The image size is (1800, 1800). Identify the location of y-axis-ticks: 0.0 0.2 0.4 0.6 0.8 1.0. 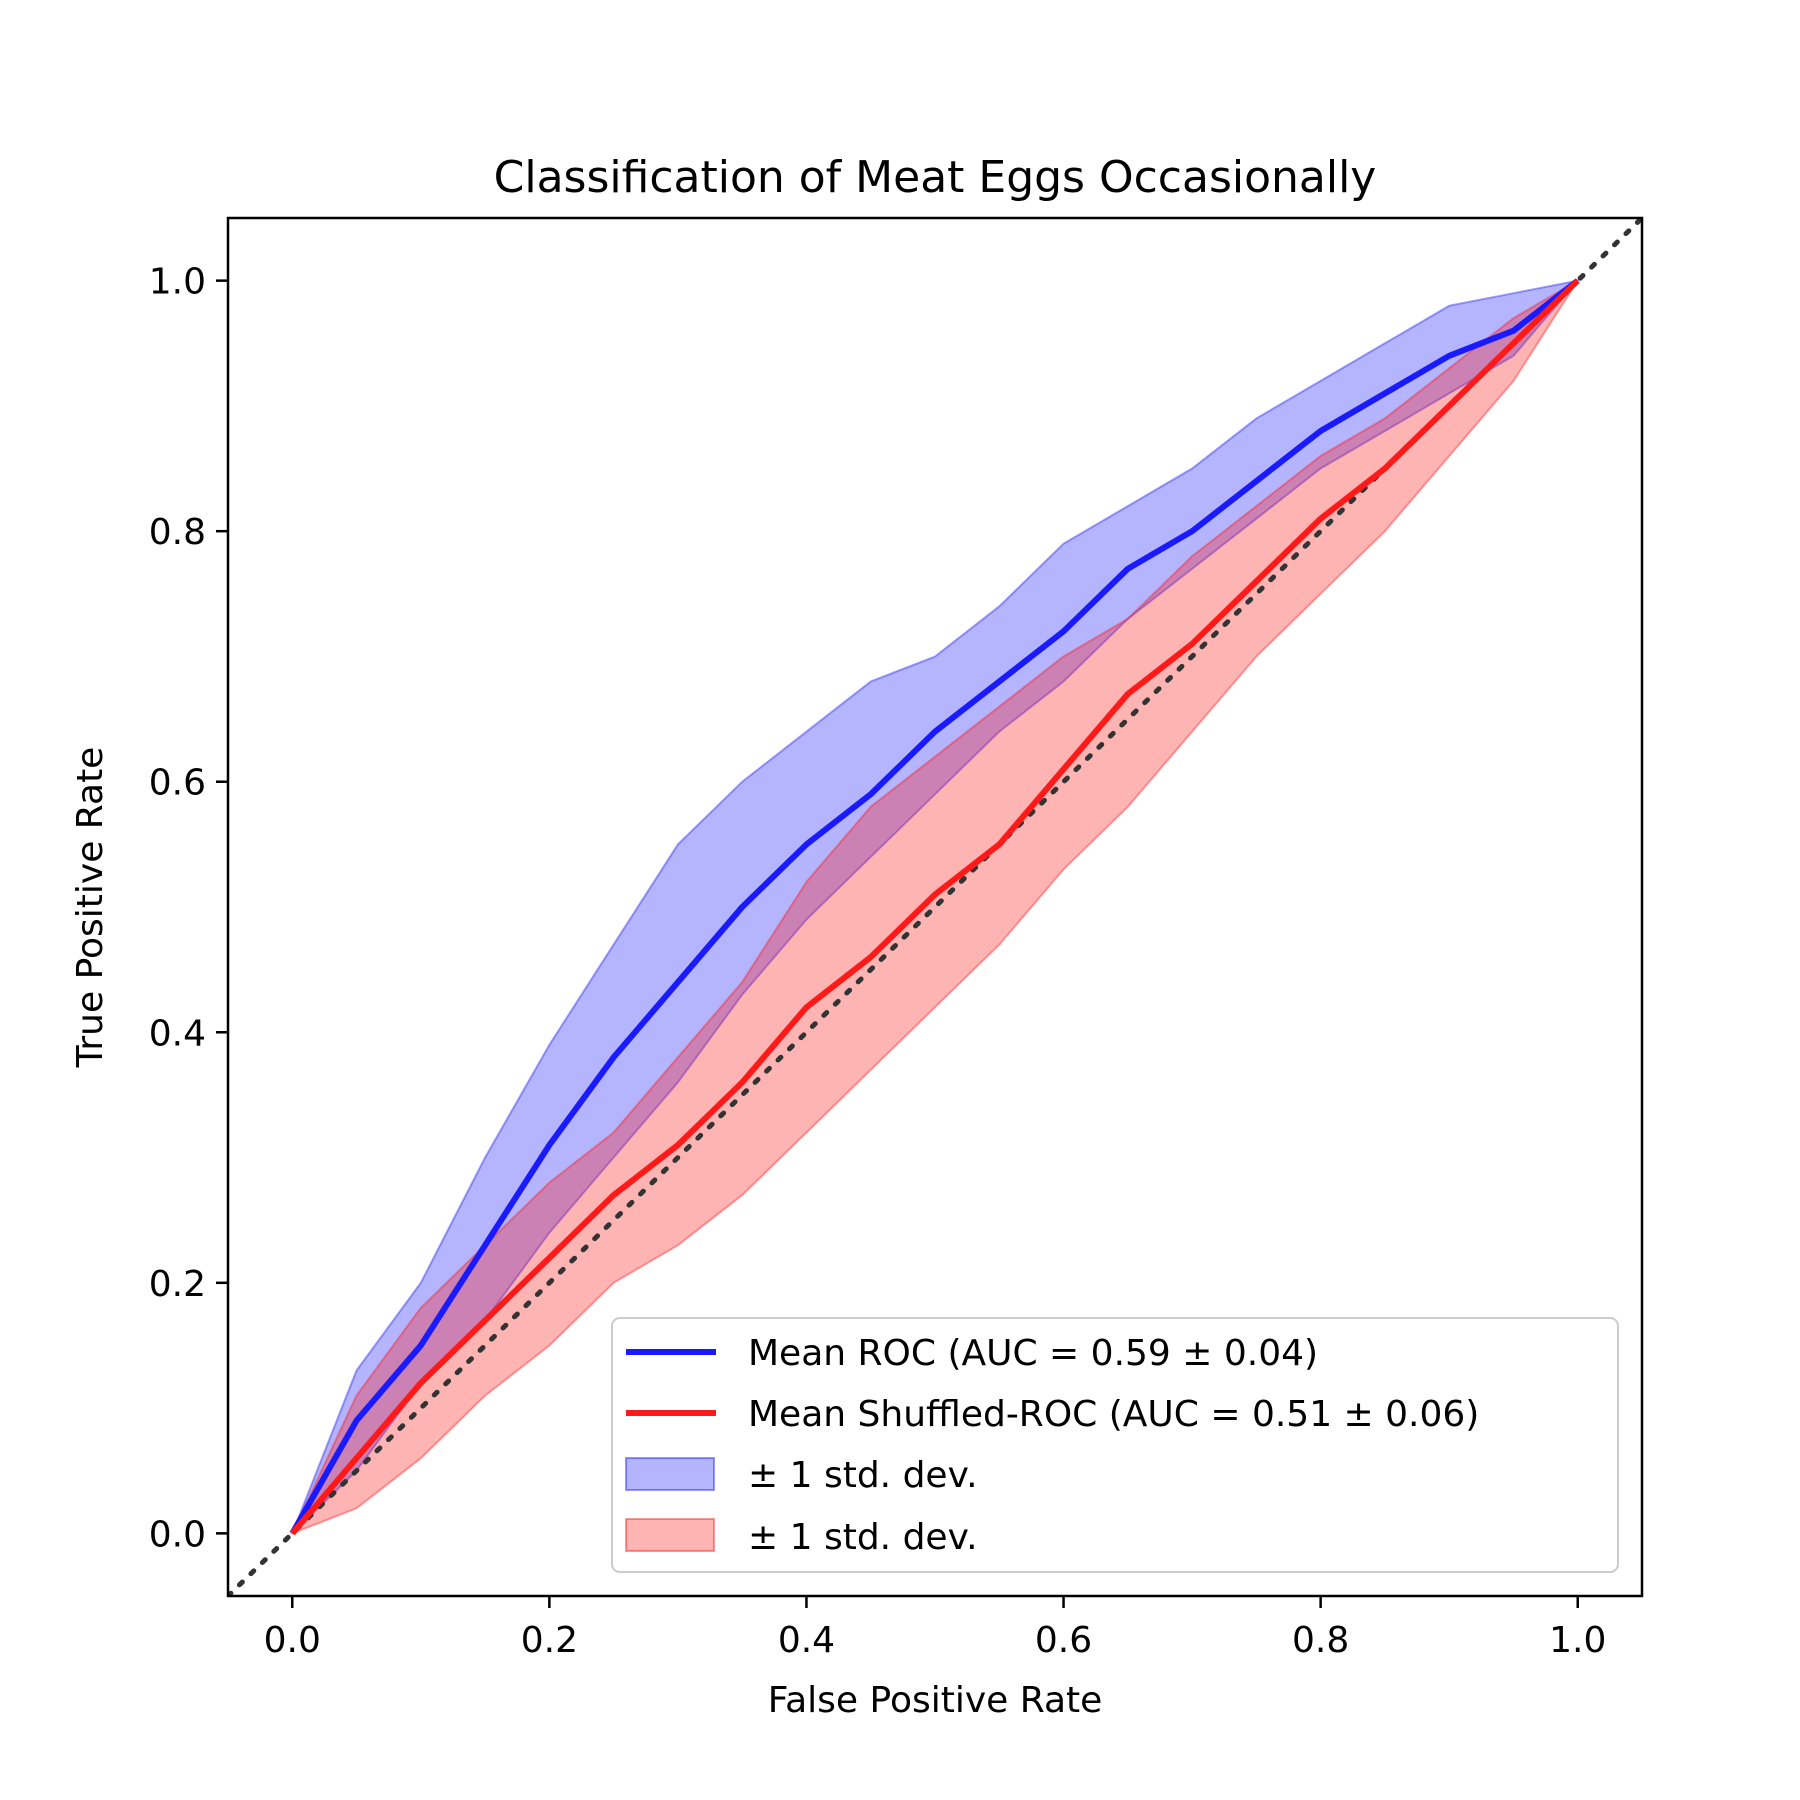
(188, 908).